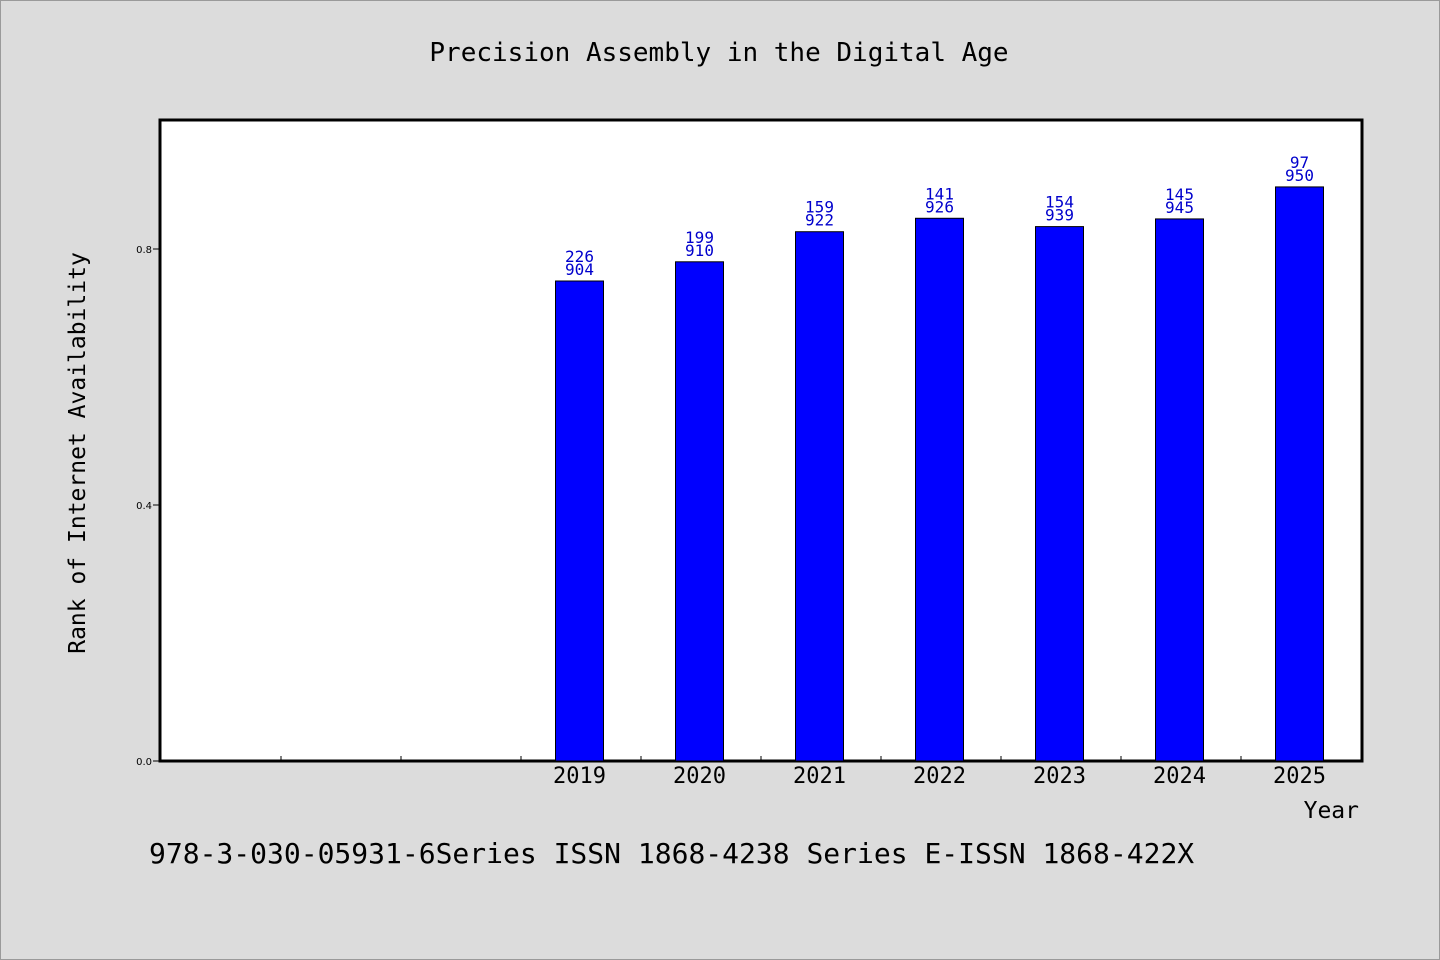 The image size is (1440, 960). Describe the element at coordinates (699, 237) in the screenshot. I see `data-label-top: 199` at that location.